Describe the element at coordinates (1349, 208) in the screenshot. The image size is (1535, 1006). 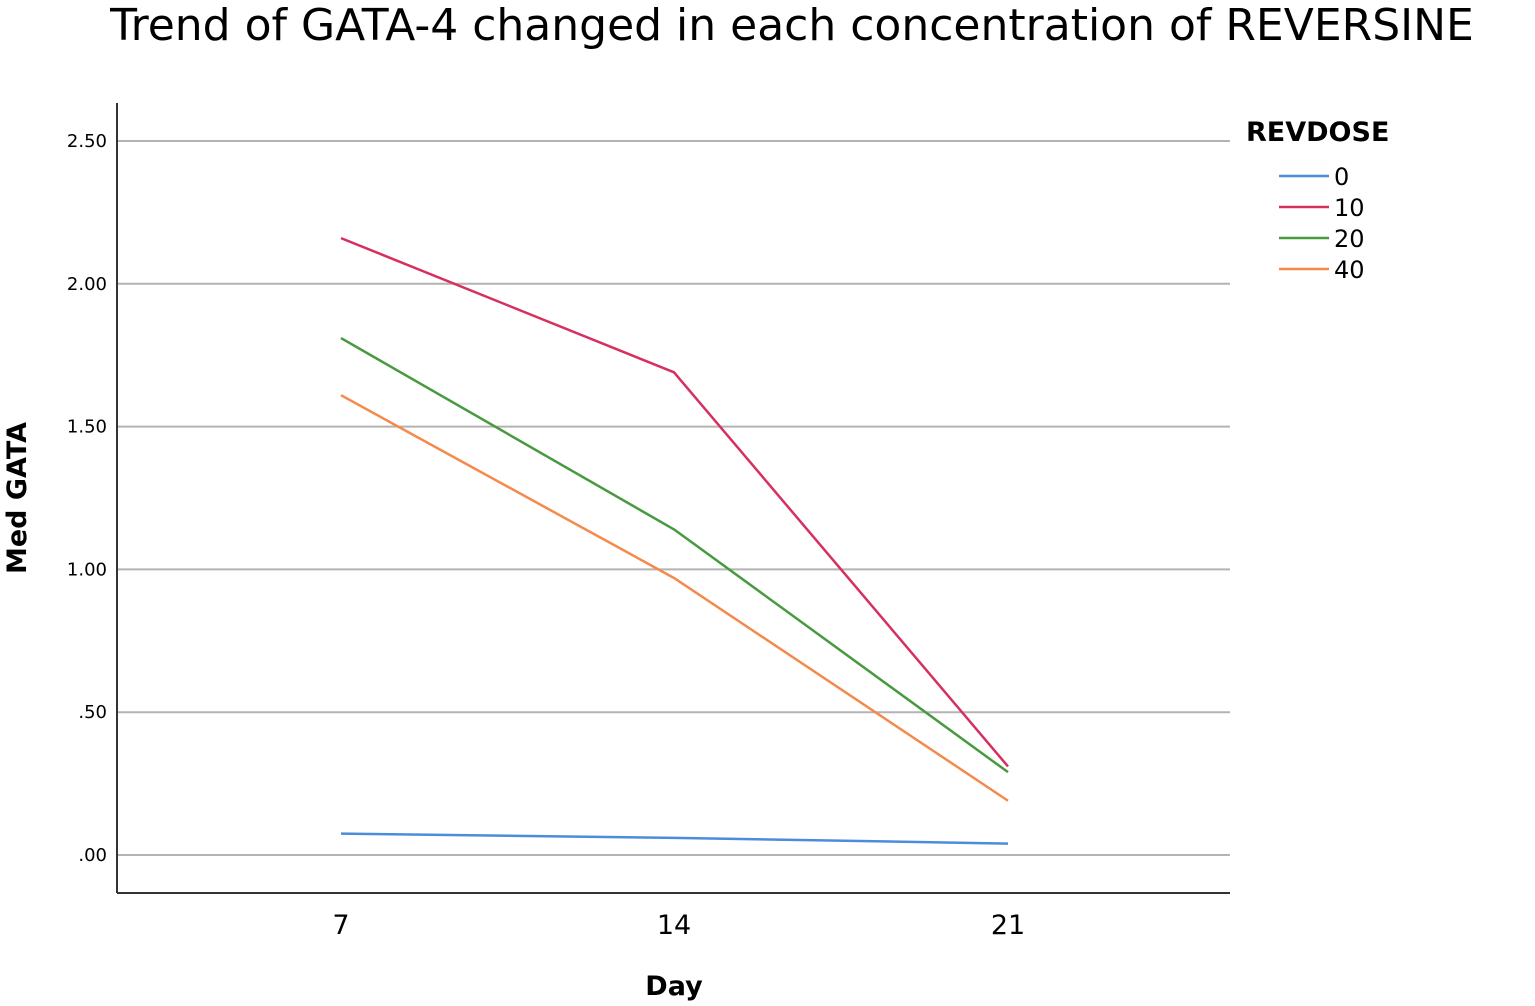
I see `legend-label: 10` at that location.